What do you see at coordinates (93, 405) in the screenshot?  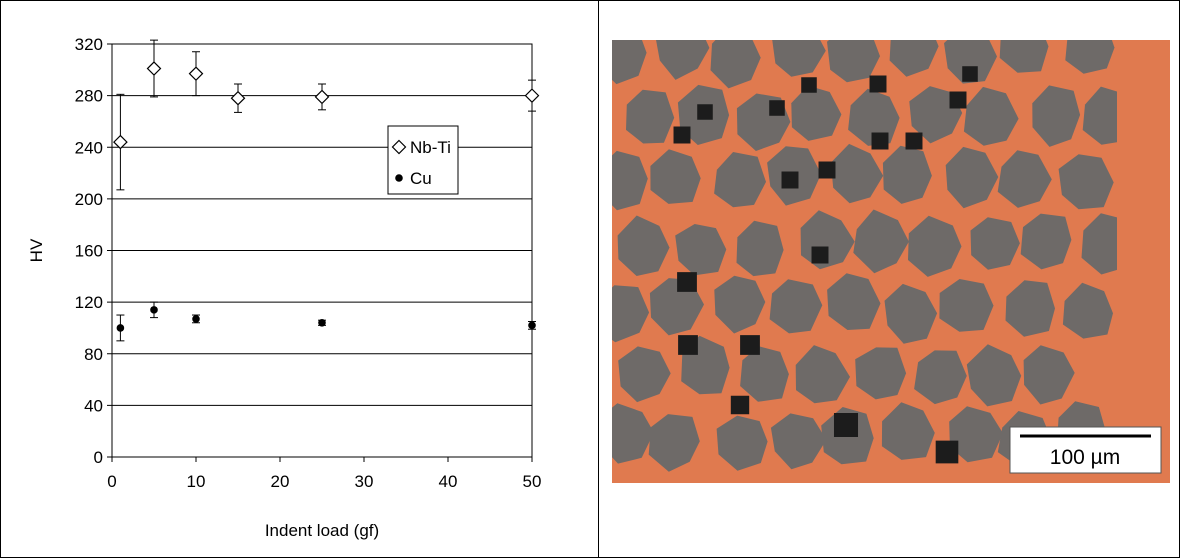 I see `y-tick-label: 40` at bounding box center [93, 405].